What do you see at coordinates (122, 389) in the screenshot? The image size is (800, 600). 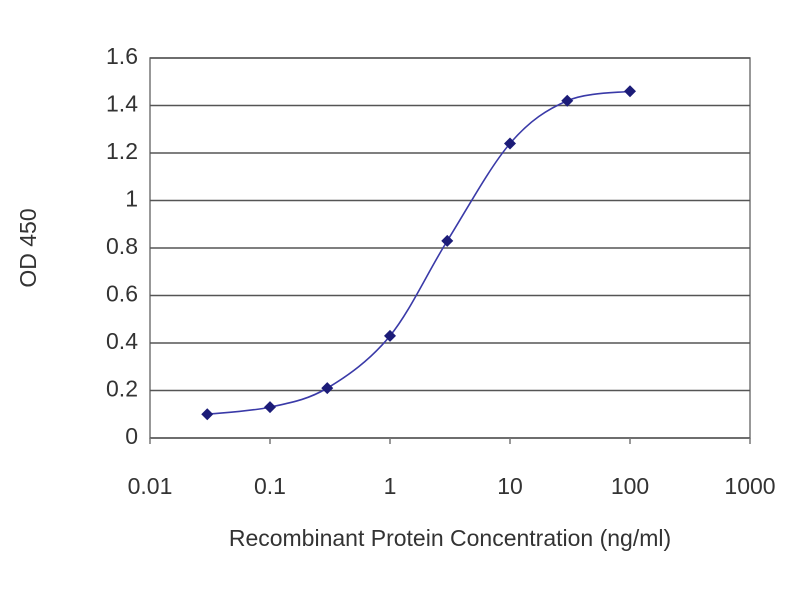 I see `y-tick-label: 0.2` at bounding box center [122, 389].